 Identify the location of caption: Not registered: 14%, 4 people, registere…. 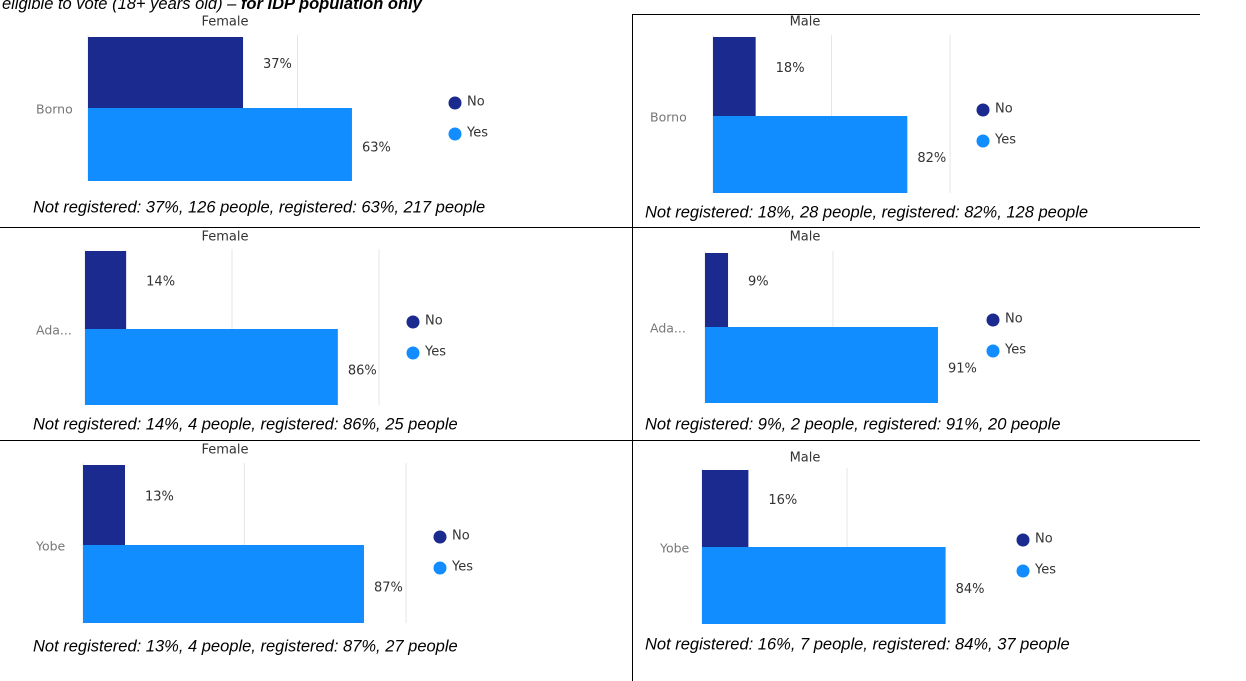
(245, 424).